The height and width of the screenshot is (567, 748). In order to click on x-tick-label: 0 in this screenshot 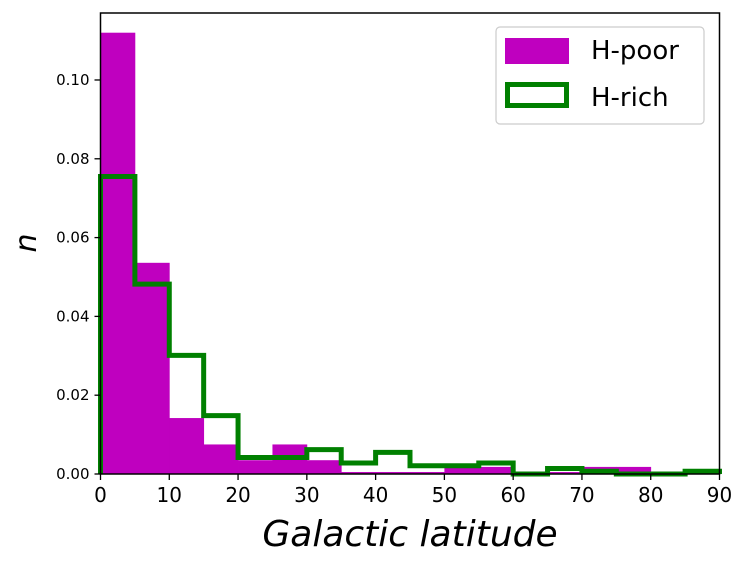, I will do `click(100, 495)`.